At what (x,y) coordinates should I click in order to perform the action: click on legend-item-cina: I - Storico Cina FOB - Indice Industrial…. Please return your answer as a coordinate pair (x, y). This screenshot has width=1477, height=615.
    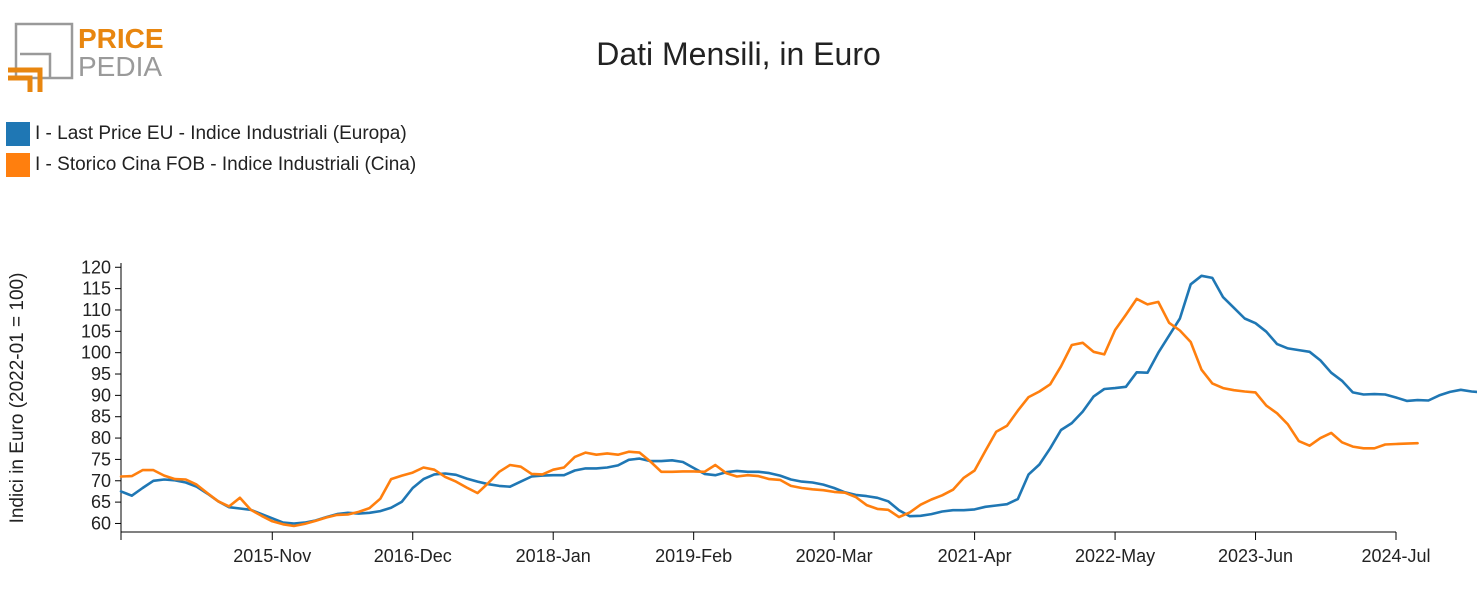
    Looking at the image, I should click on (211, 164).